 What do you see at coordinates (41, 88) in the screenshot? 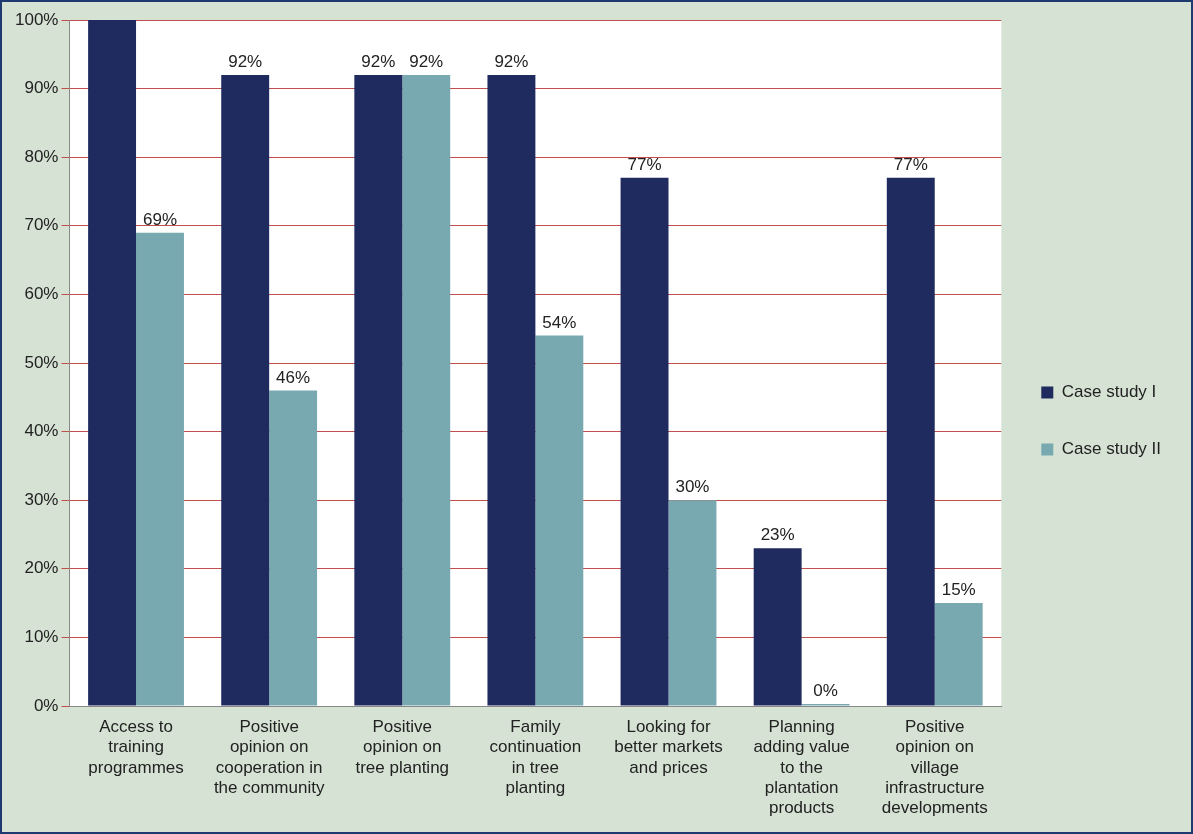
I see `y-tick-label: 90%` at bounding box center [41, 88].